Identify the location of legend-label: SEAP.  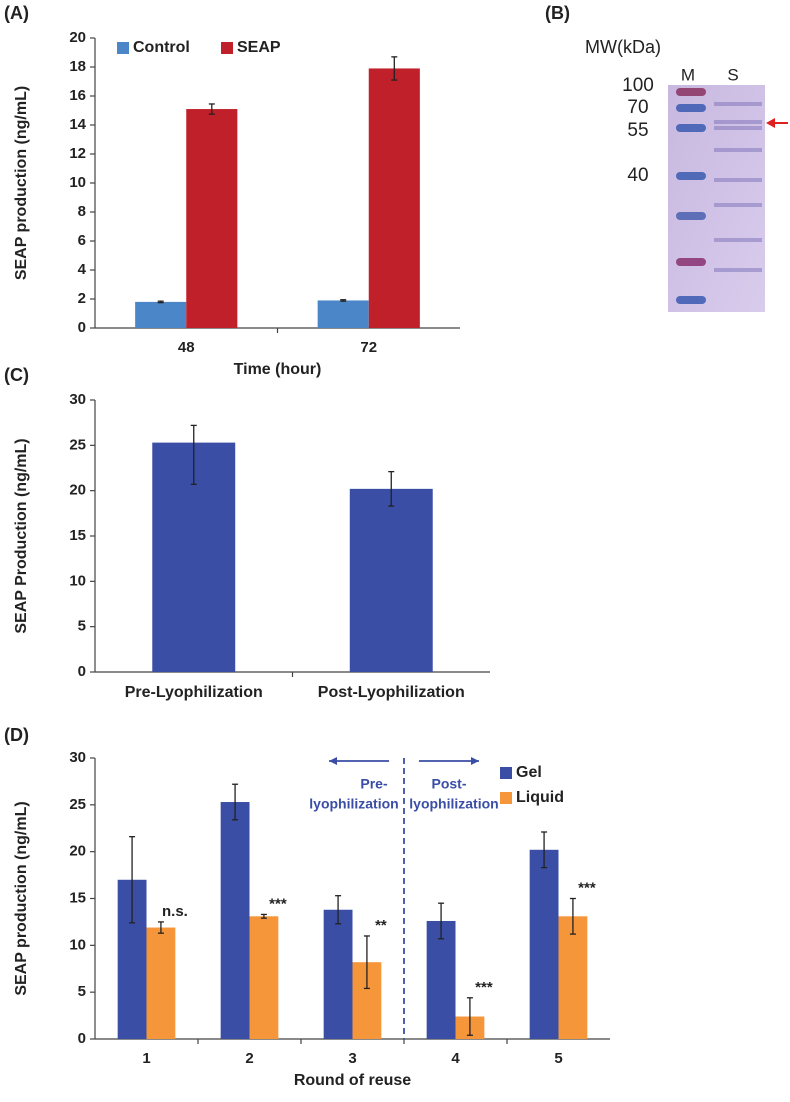
(259, 47).